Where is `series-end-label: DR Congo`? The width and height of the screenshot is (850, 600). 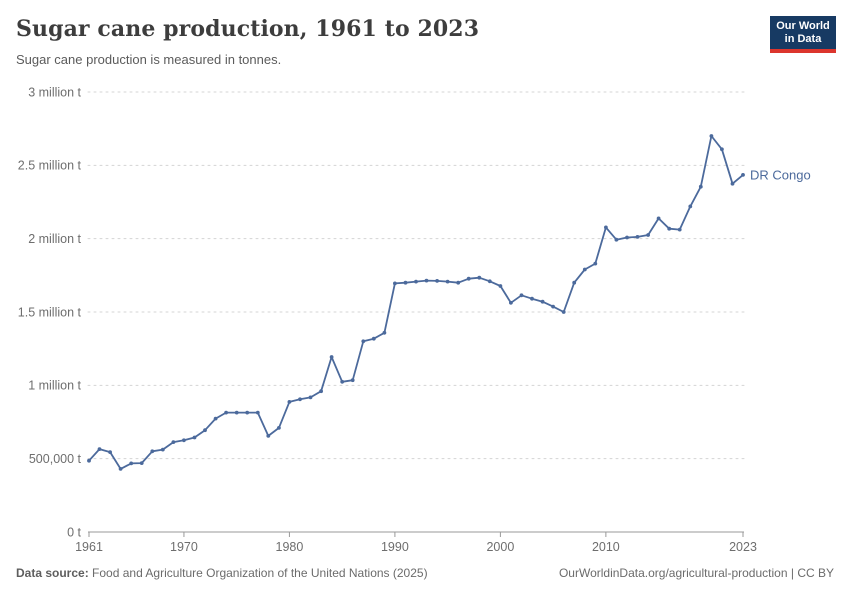 series-end-label: DR Congo is located at coordinates (780, 174).